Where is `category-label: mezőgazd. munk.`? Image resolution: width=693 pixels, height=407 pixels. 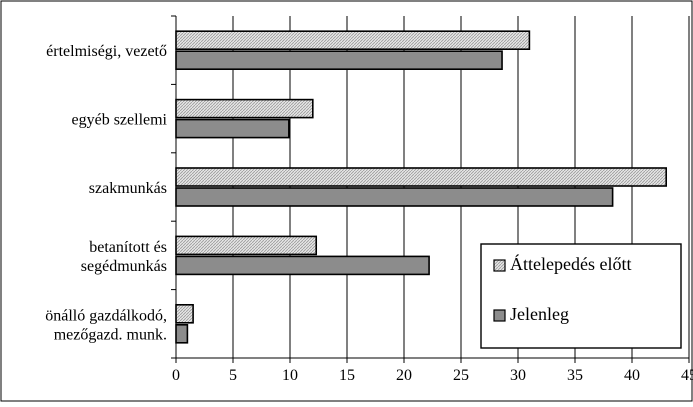 category-label: mezőgazd. munk. is located at coordinates (110, 334).